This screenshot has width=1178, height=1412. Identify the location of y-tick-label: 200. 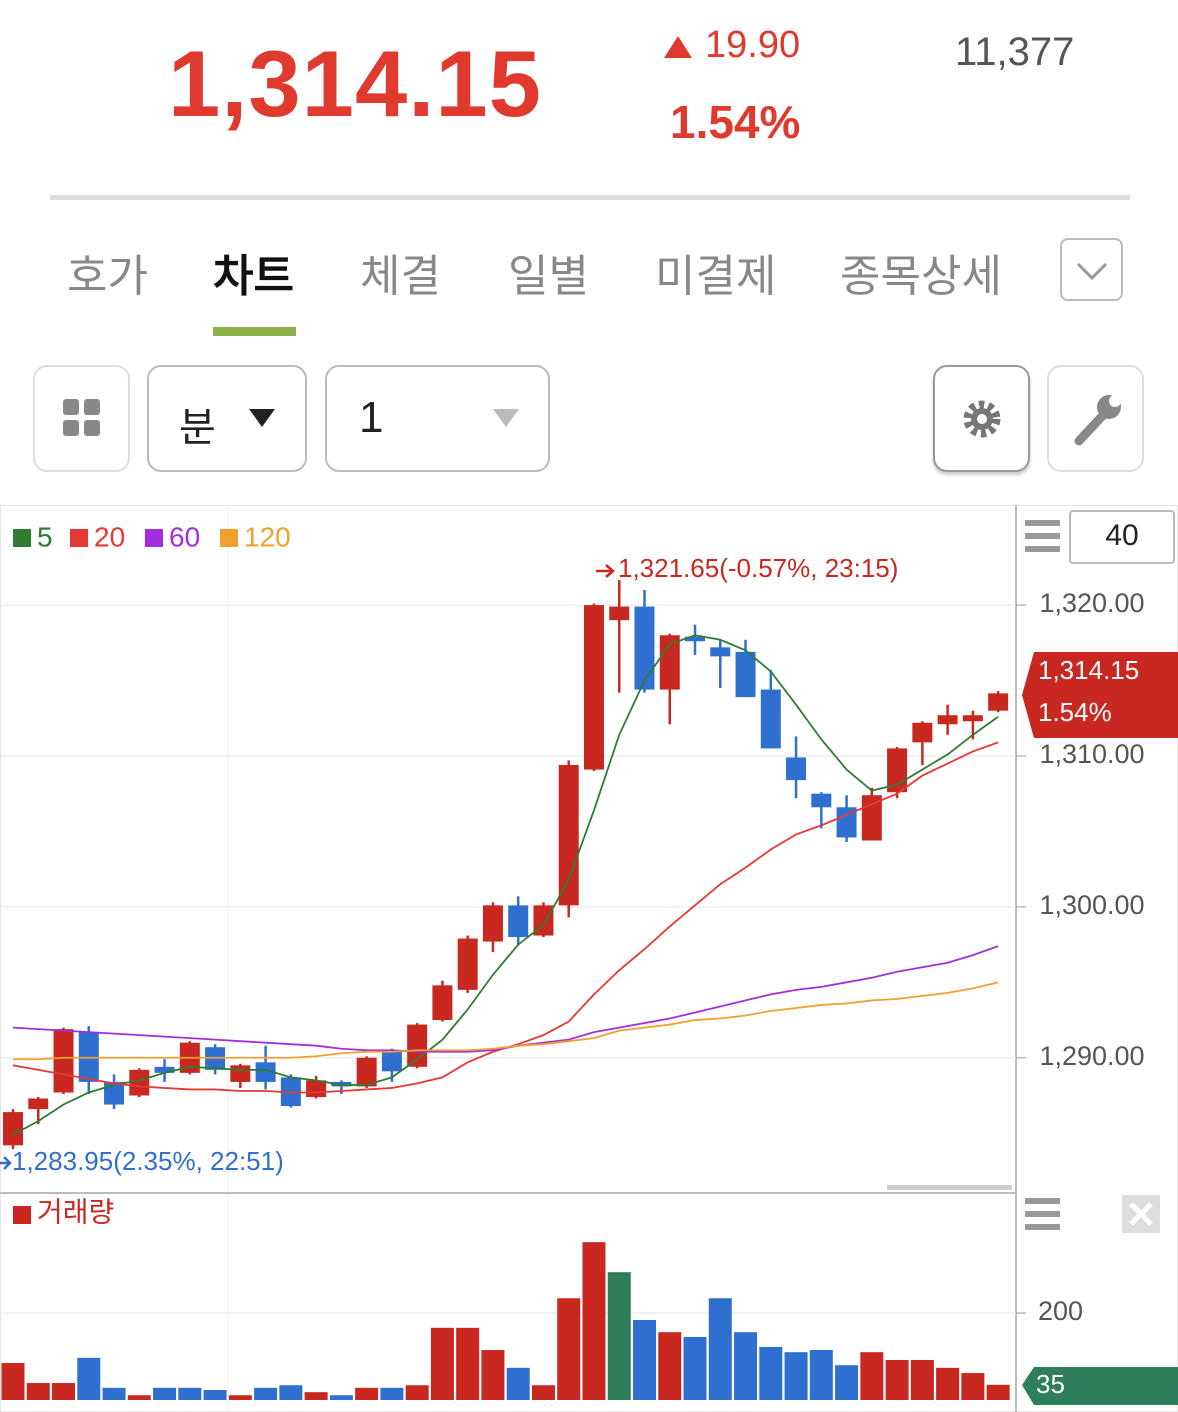
(1060, 1311).